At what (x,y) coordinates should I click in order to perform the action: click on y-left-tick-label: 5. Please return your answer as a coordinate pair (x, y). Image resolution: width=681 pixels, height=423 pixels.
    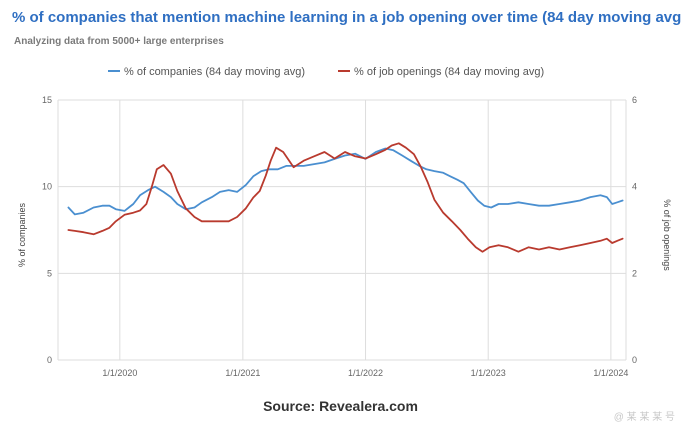
    Looking at the image, I should click on (49, 273).